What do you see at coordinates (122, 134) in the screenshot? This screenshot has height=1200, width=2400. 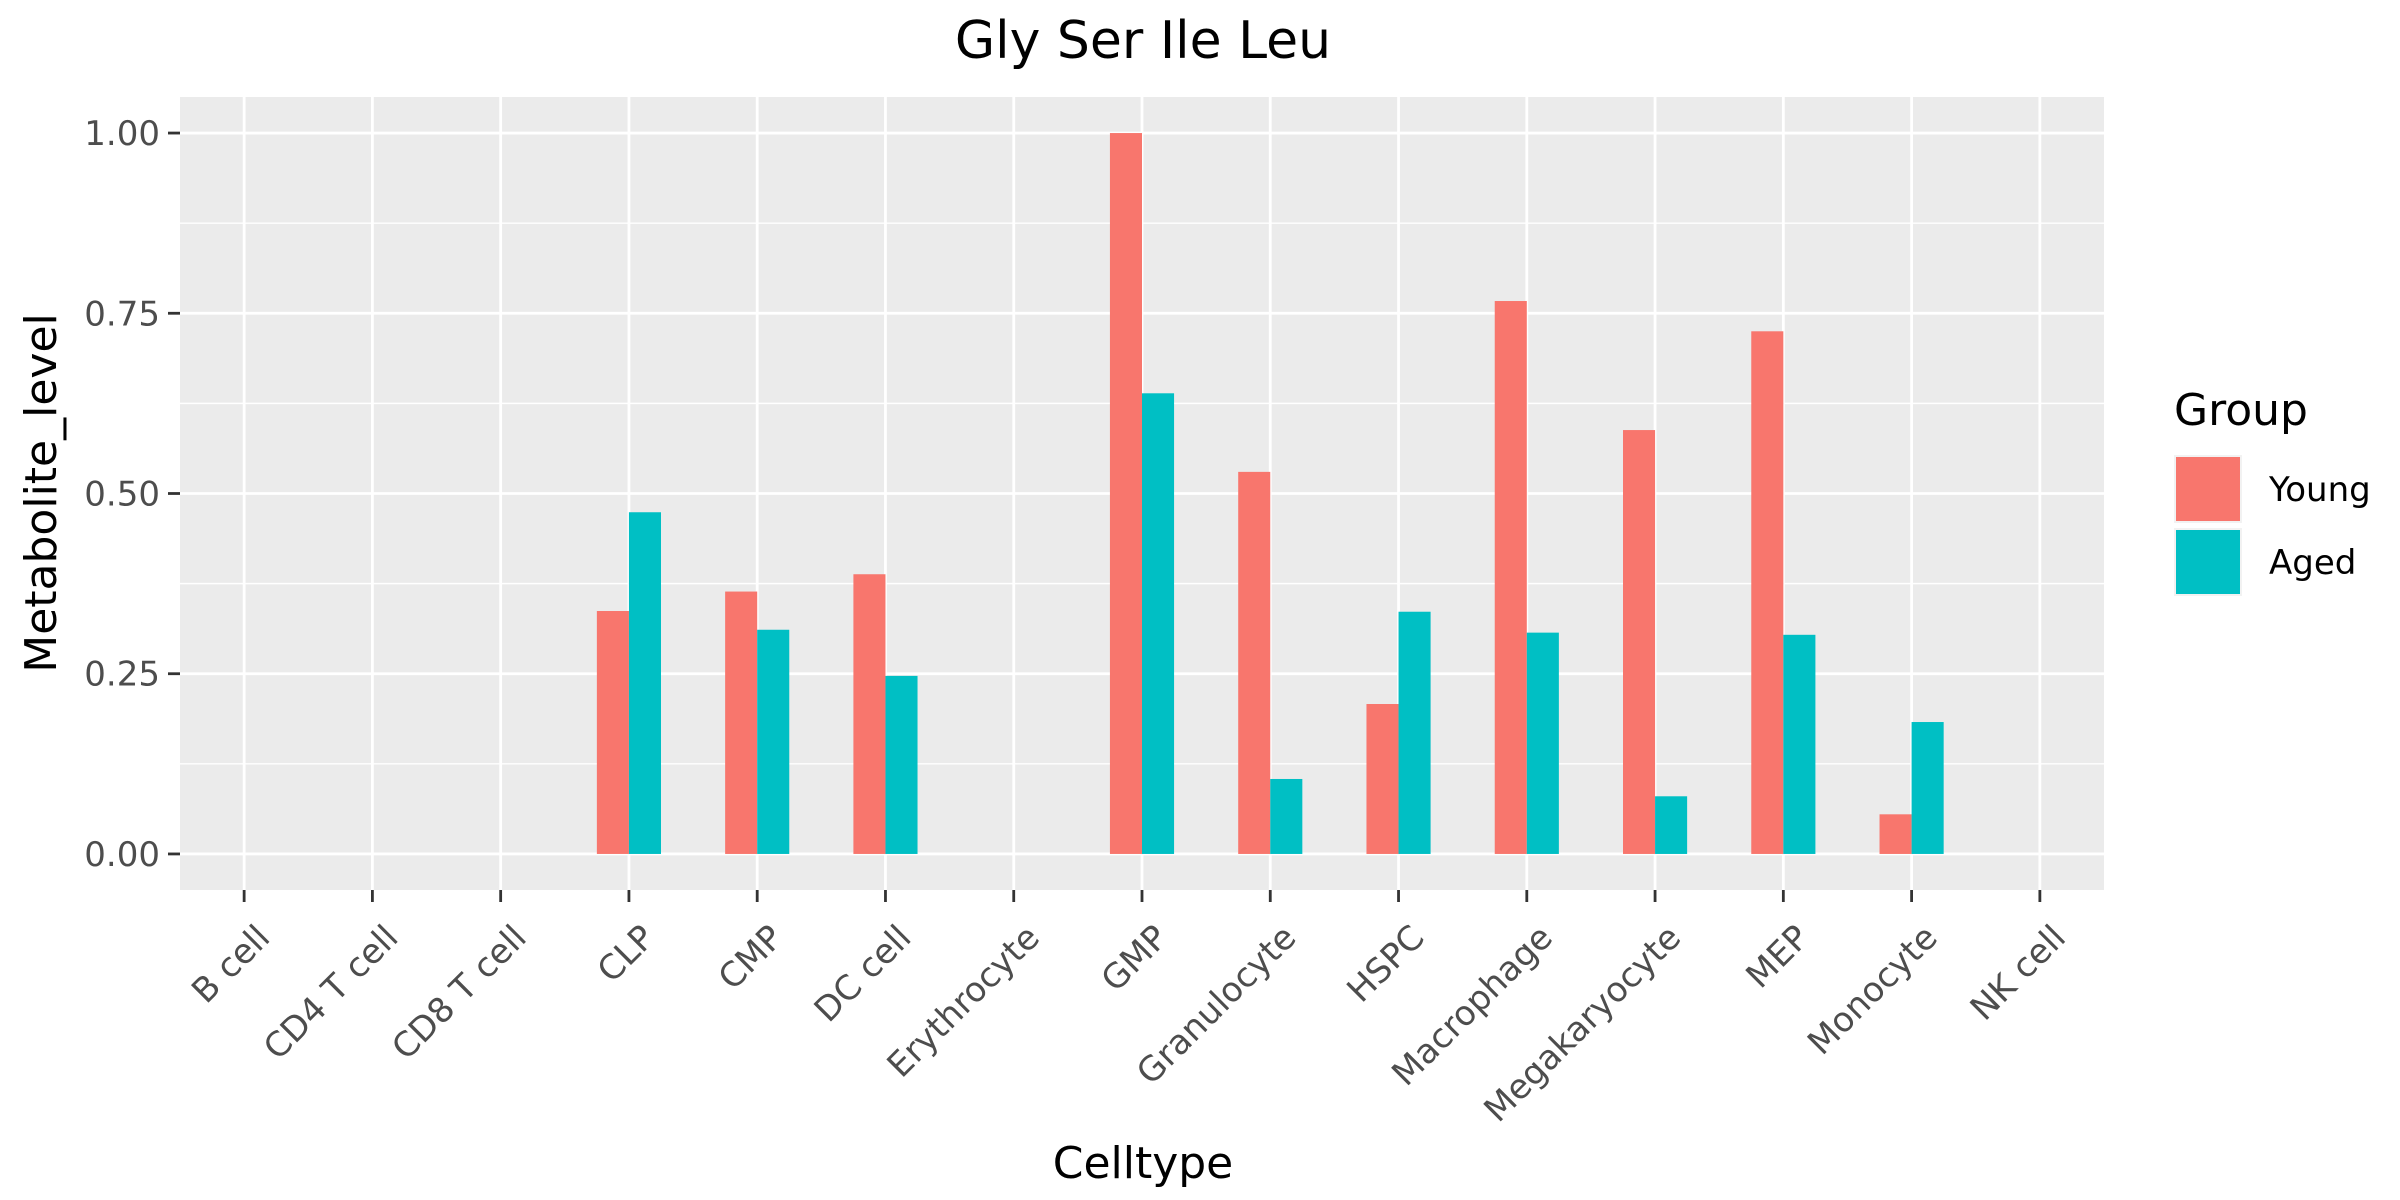 I see `y-tick-label: 1.00` at bounding box center [122, 134].